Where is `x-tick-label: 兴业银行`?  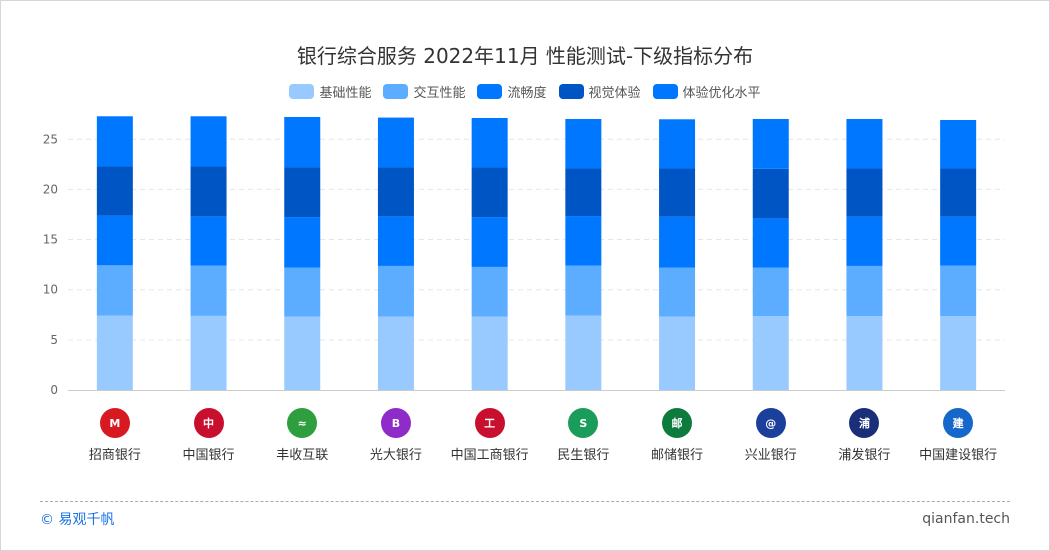 x-tick-label: 兴业银行 is located at coordinates (770, 455).